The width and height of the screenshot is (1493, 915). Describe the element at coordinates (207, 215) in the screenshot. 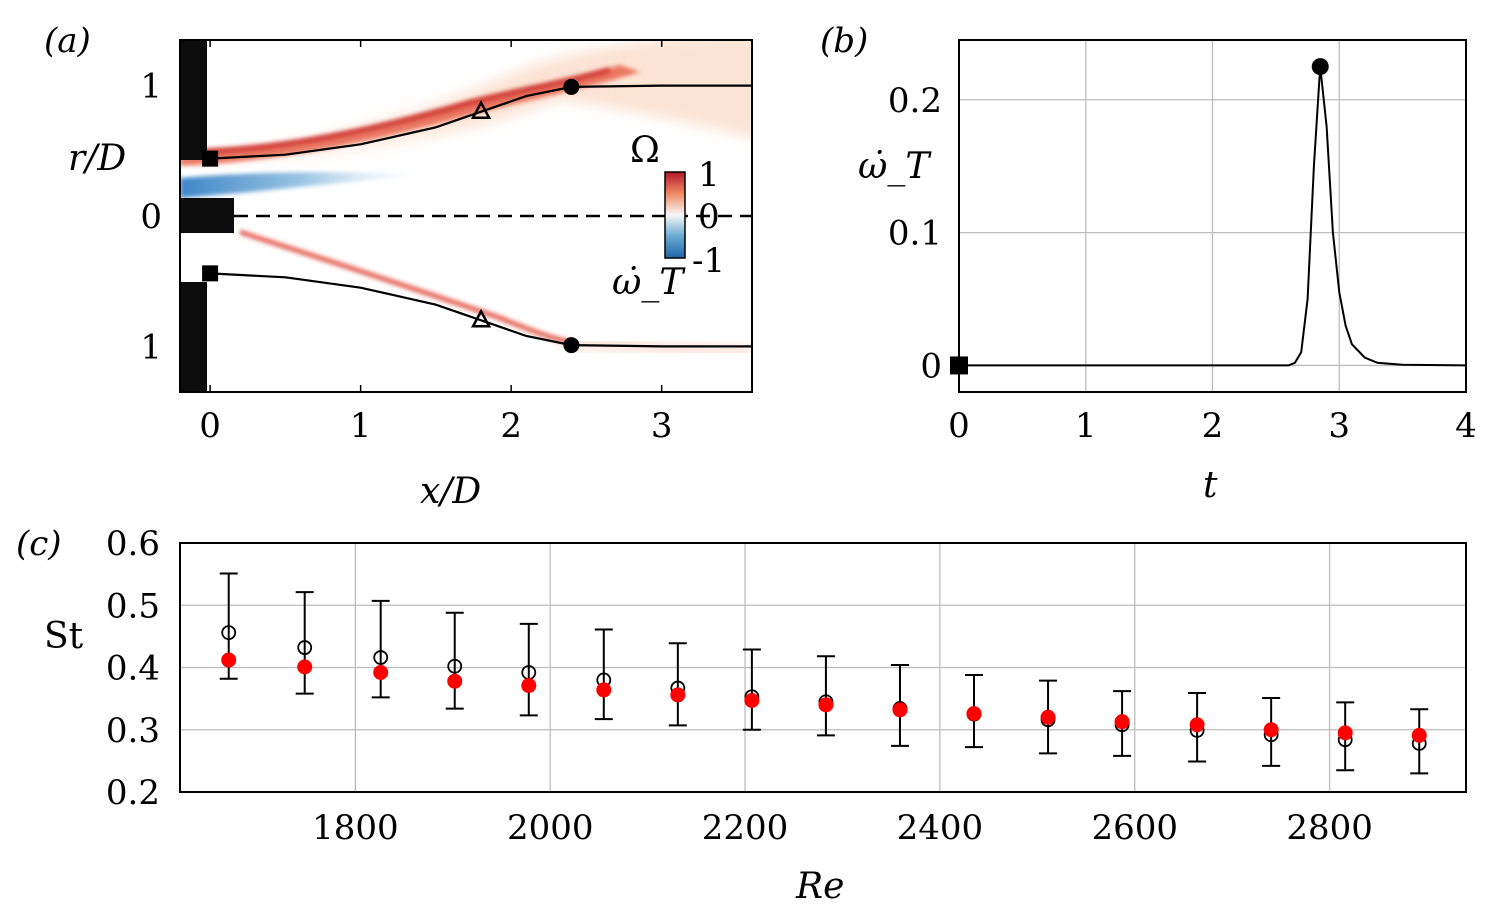

I see `centerbody` at that location.